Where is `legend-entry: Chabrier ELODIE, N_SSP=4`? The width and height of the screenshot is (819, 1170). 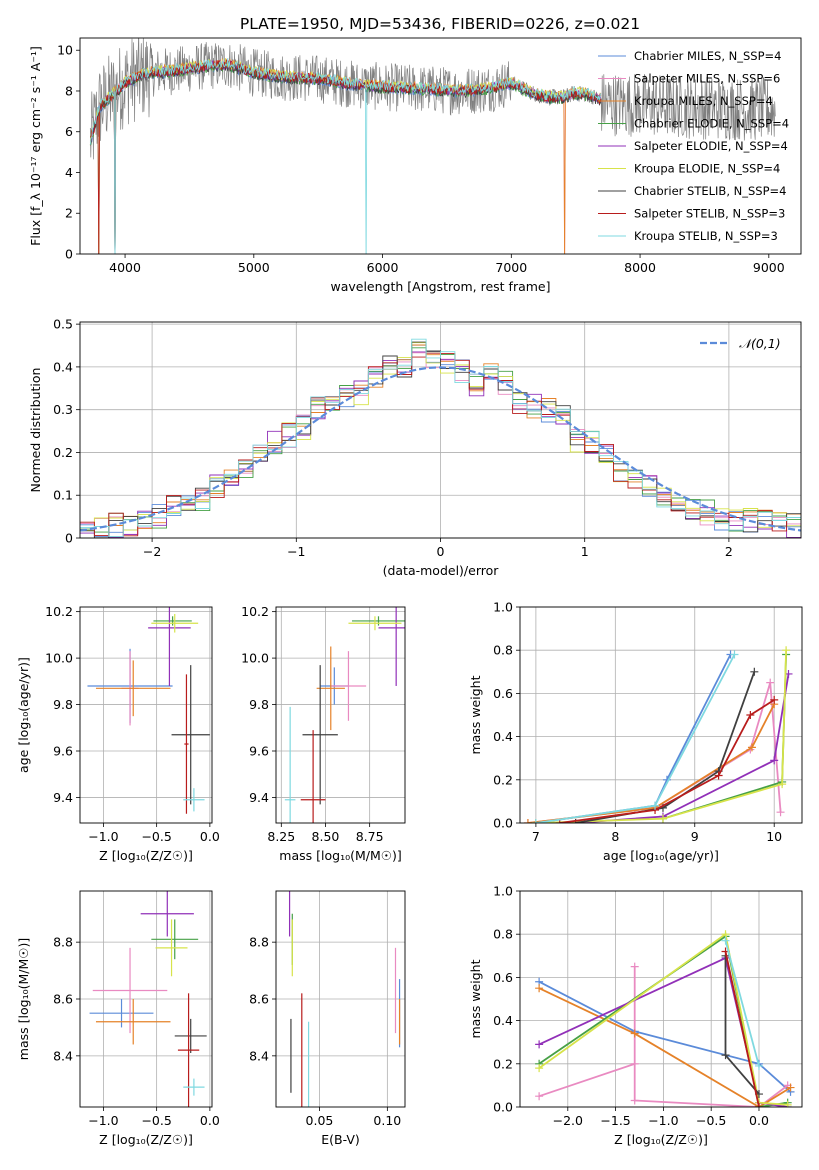 legend-entry: Chabrier ELODIE, N_SSP=4 is located at coordinates (711, 124).